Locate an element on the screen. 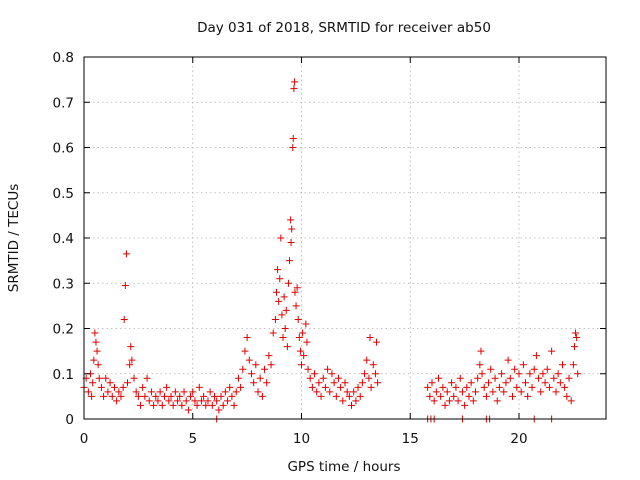  y-tick-label: 0.7 is located at coordinates (63, 103).